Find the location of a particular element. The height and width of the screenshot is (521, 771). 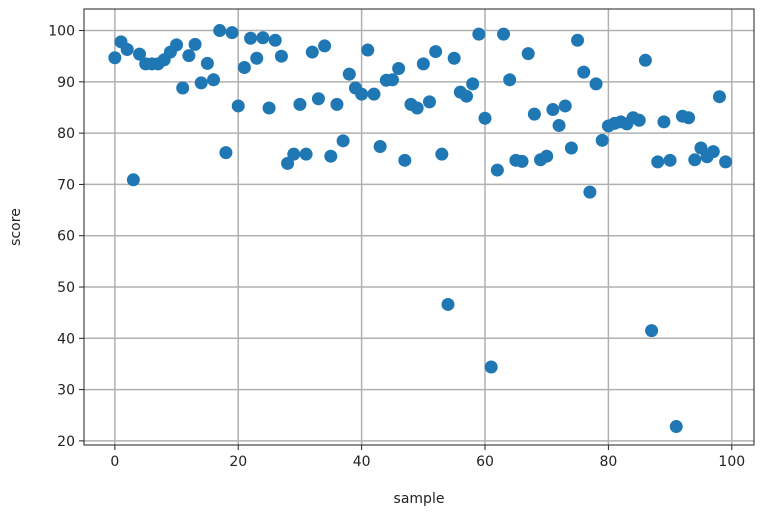

y-axis-label: score is located at coordinates (16, 227).